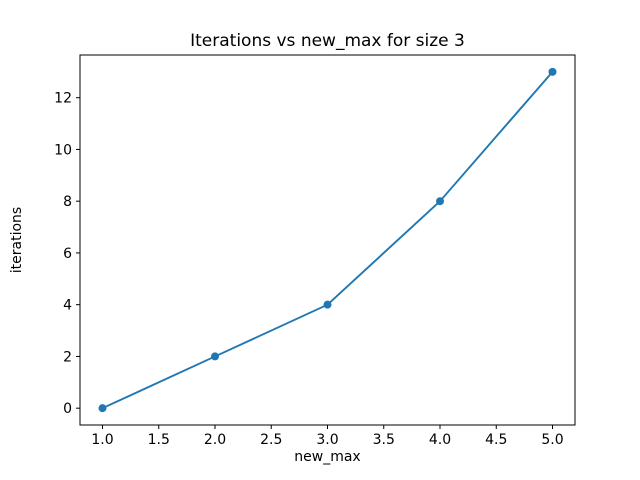 This screenshot has width=640, height=480. I want to click on x-tick-label: 3.0, so click(327, 440).